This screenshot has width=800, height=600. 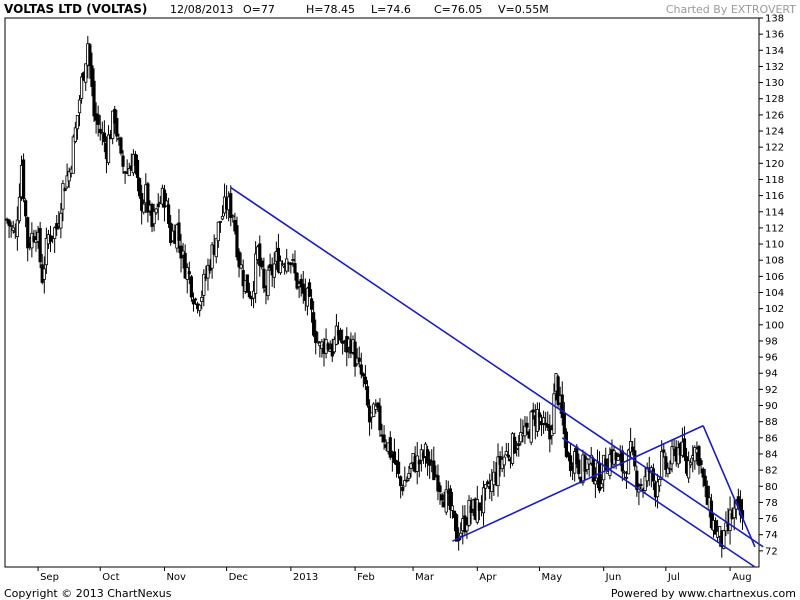 What do you see at coordinates (771, 471) in the screenshot?
I see `y-tick-label: 82` at bounding box center [771, 471].